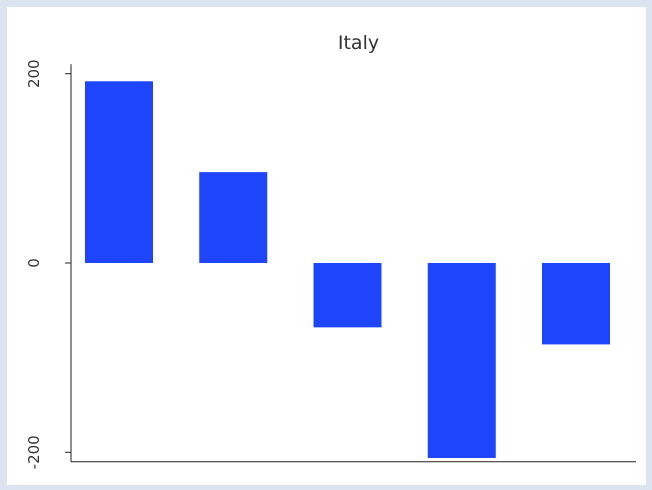  I want to click on y-tick-label: -200, so click(34, 452).